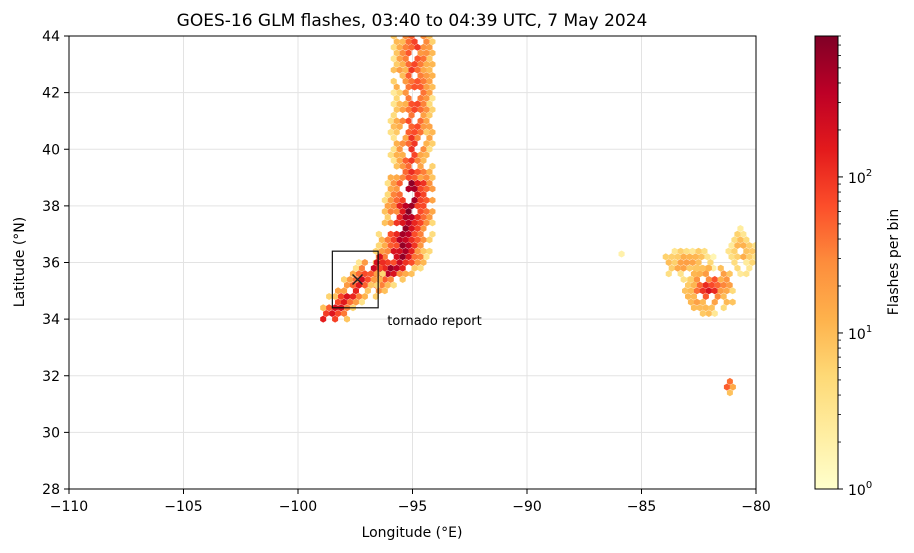 This screenshot has width=914, height=553. I want to click on y-tick-label: 42, so click(51, 94).